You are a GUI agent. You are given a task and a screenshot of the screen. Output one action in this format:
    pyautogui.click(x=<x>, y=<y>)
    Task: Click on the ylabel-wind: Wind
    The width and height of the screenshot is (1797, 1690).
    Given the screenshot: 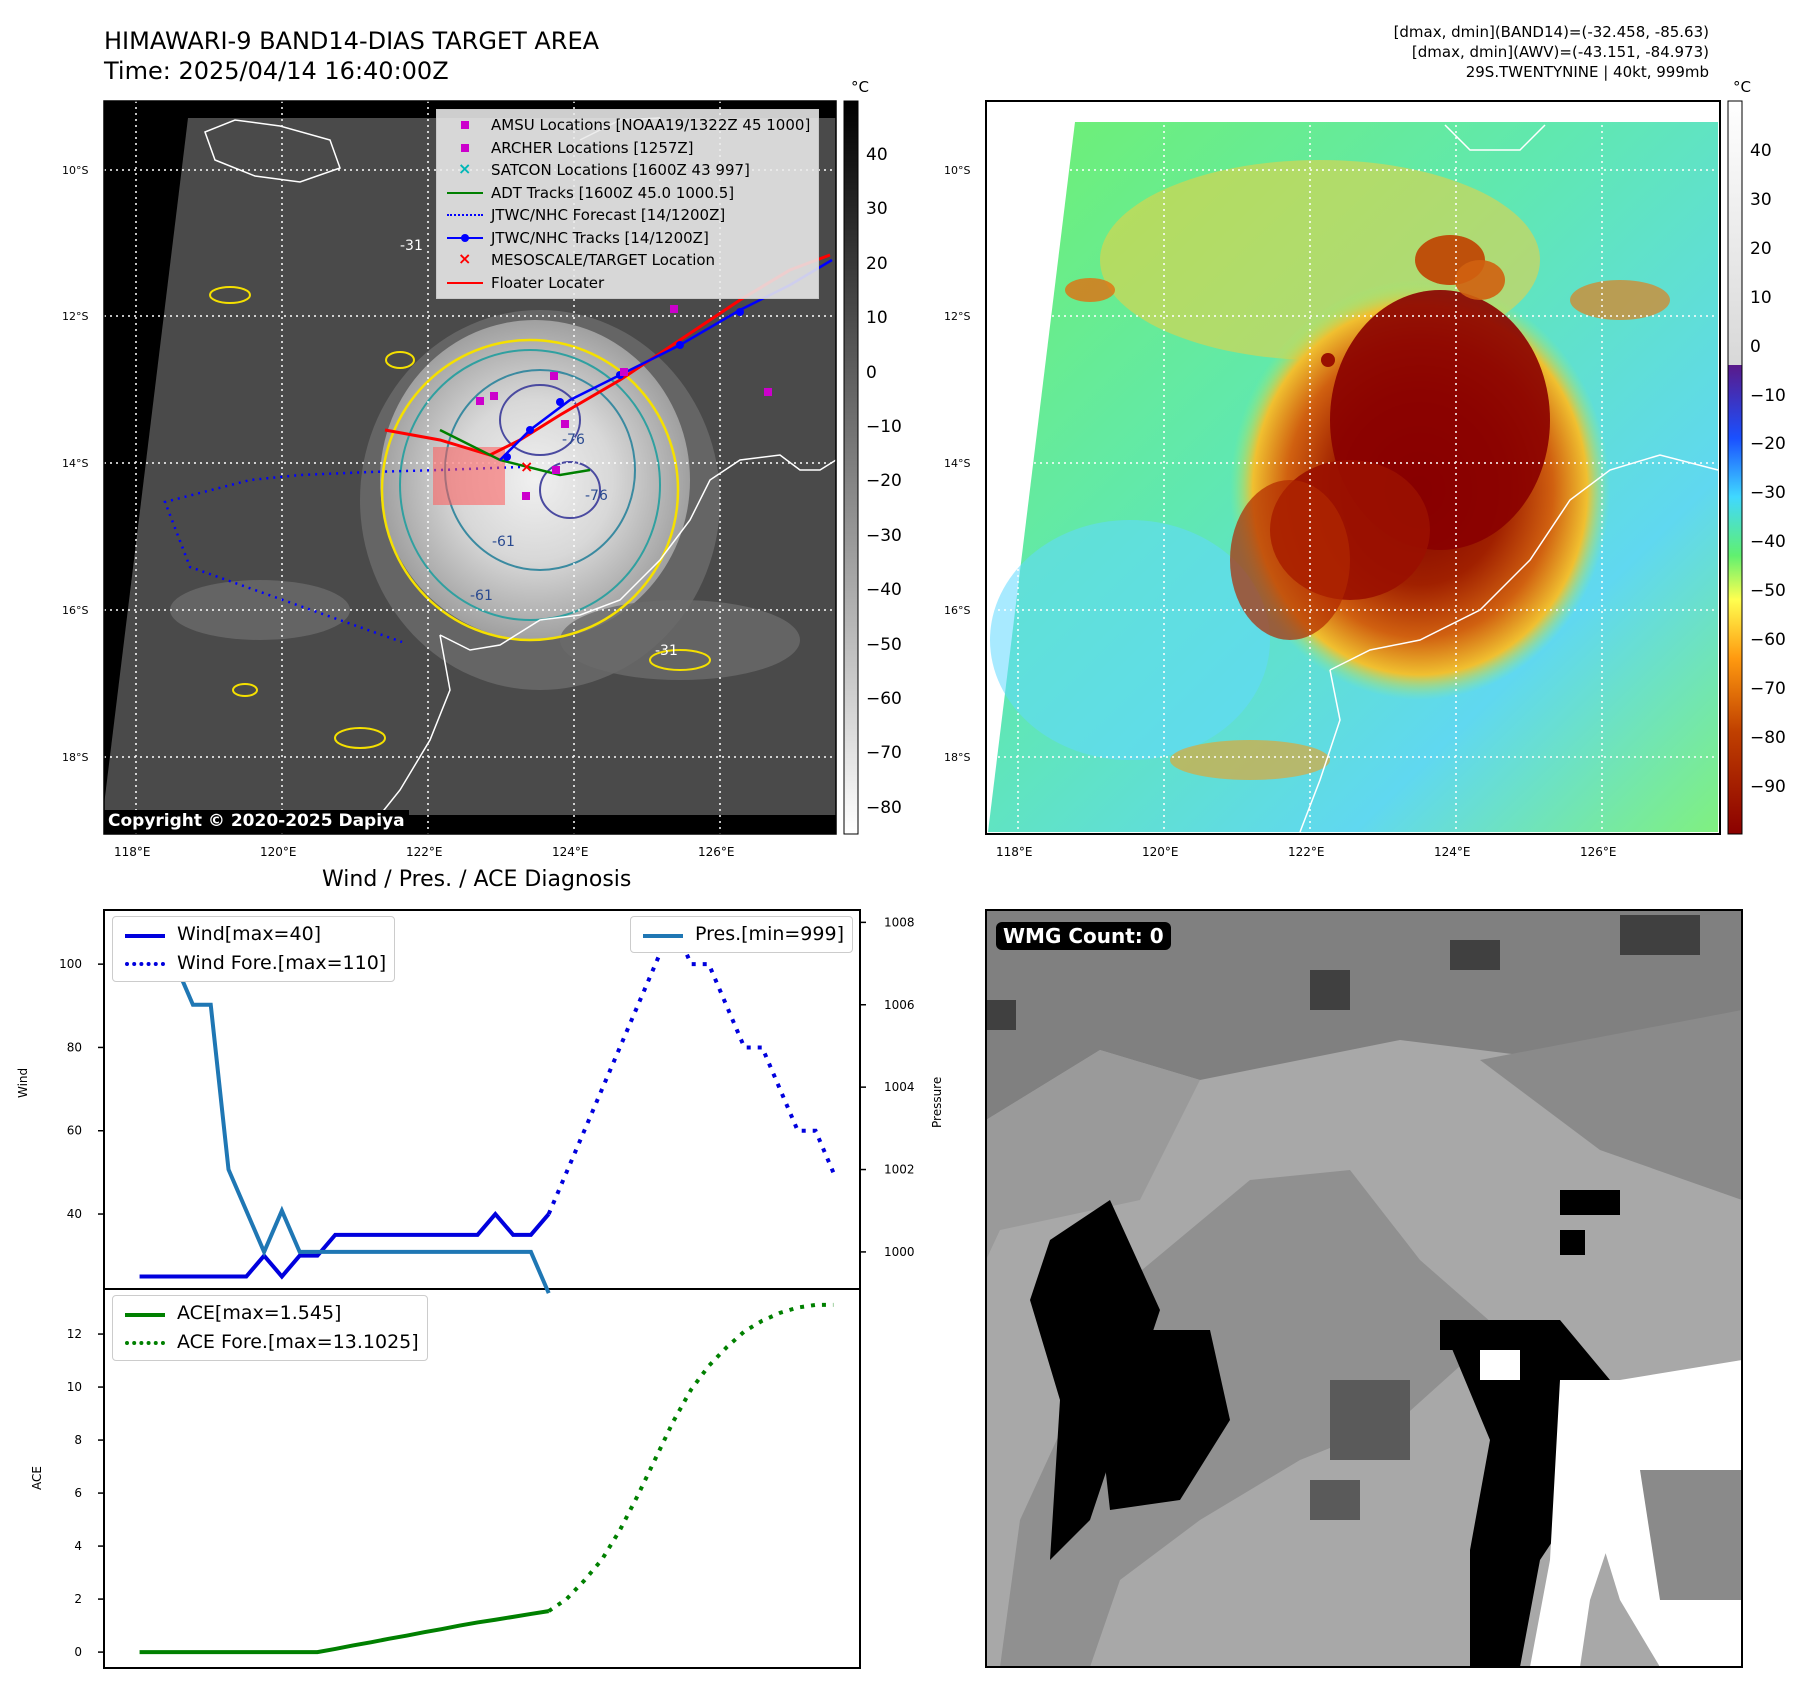 What is the action you would take?
    pyautogui.click(x=23, y=1082)
    